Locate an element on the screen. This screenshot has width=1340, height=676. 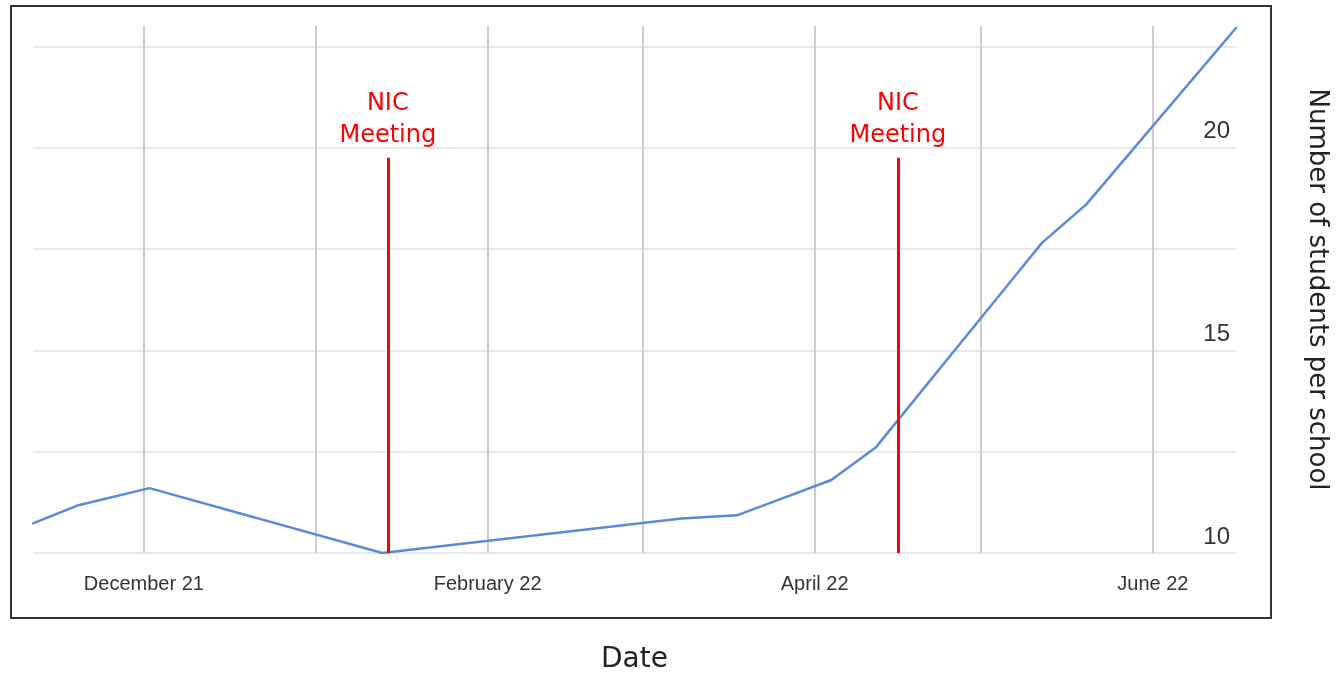
y-tick-label: 15 is located at coordinates (1216, 332).